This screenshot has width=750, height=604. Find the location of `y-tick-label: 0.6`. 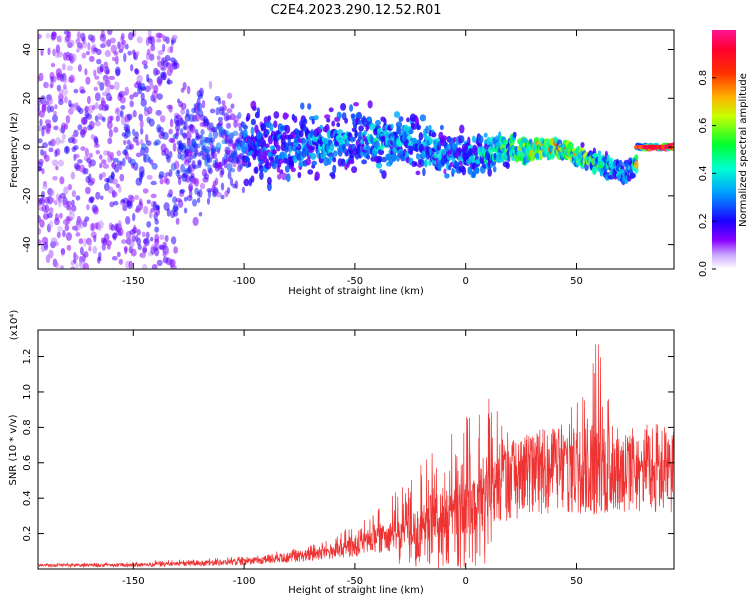

y-tick-label: 0.6 is located at coordinates (27, 463).